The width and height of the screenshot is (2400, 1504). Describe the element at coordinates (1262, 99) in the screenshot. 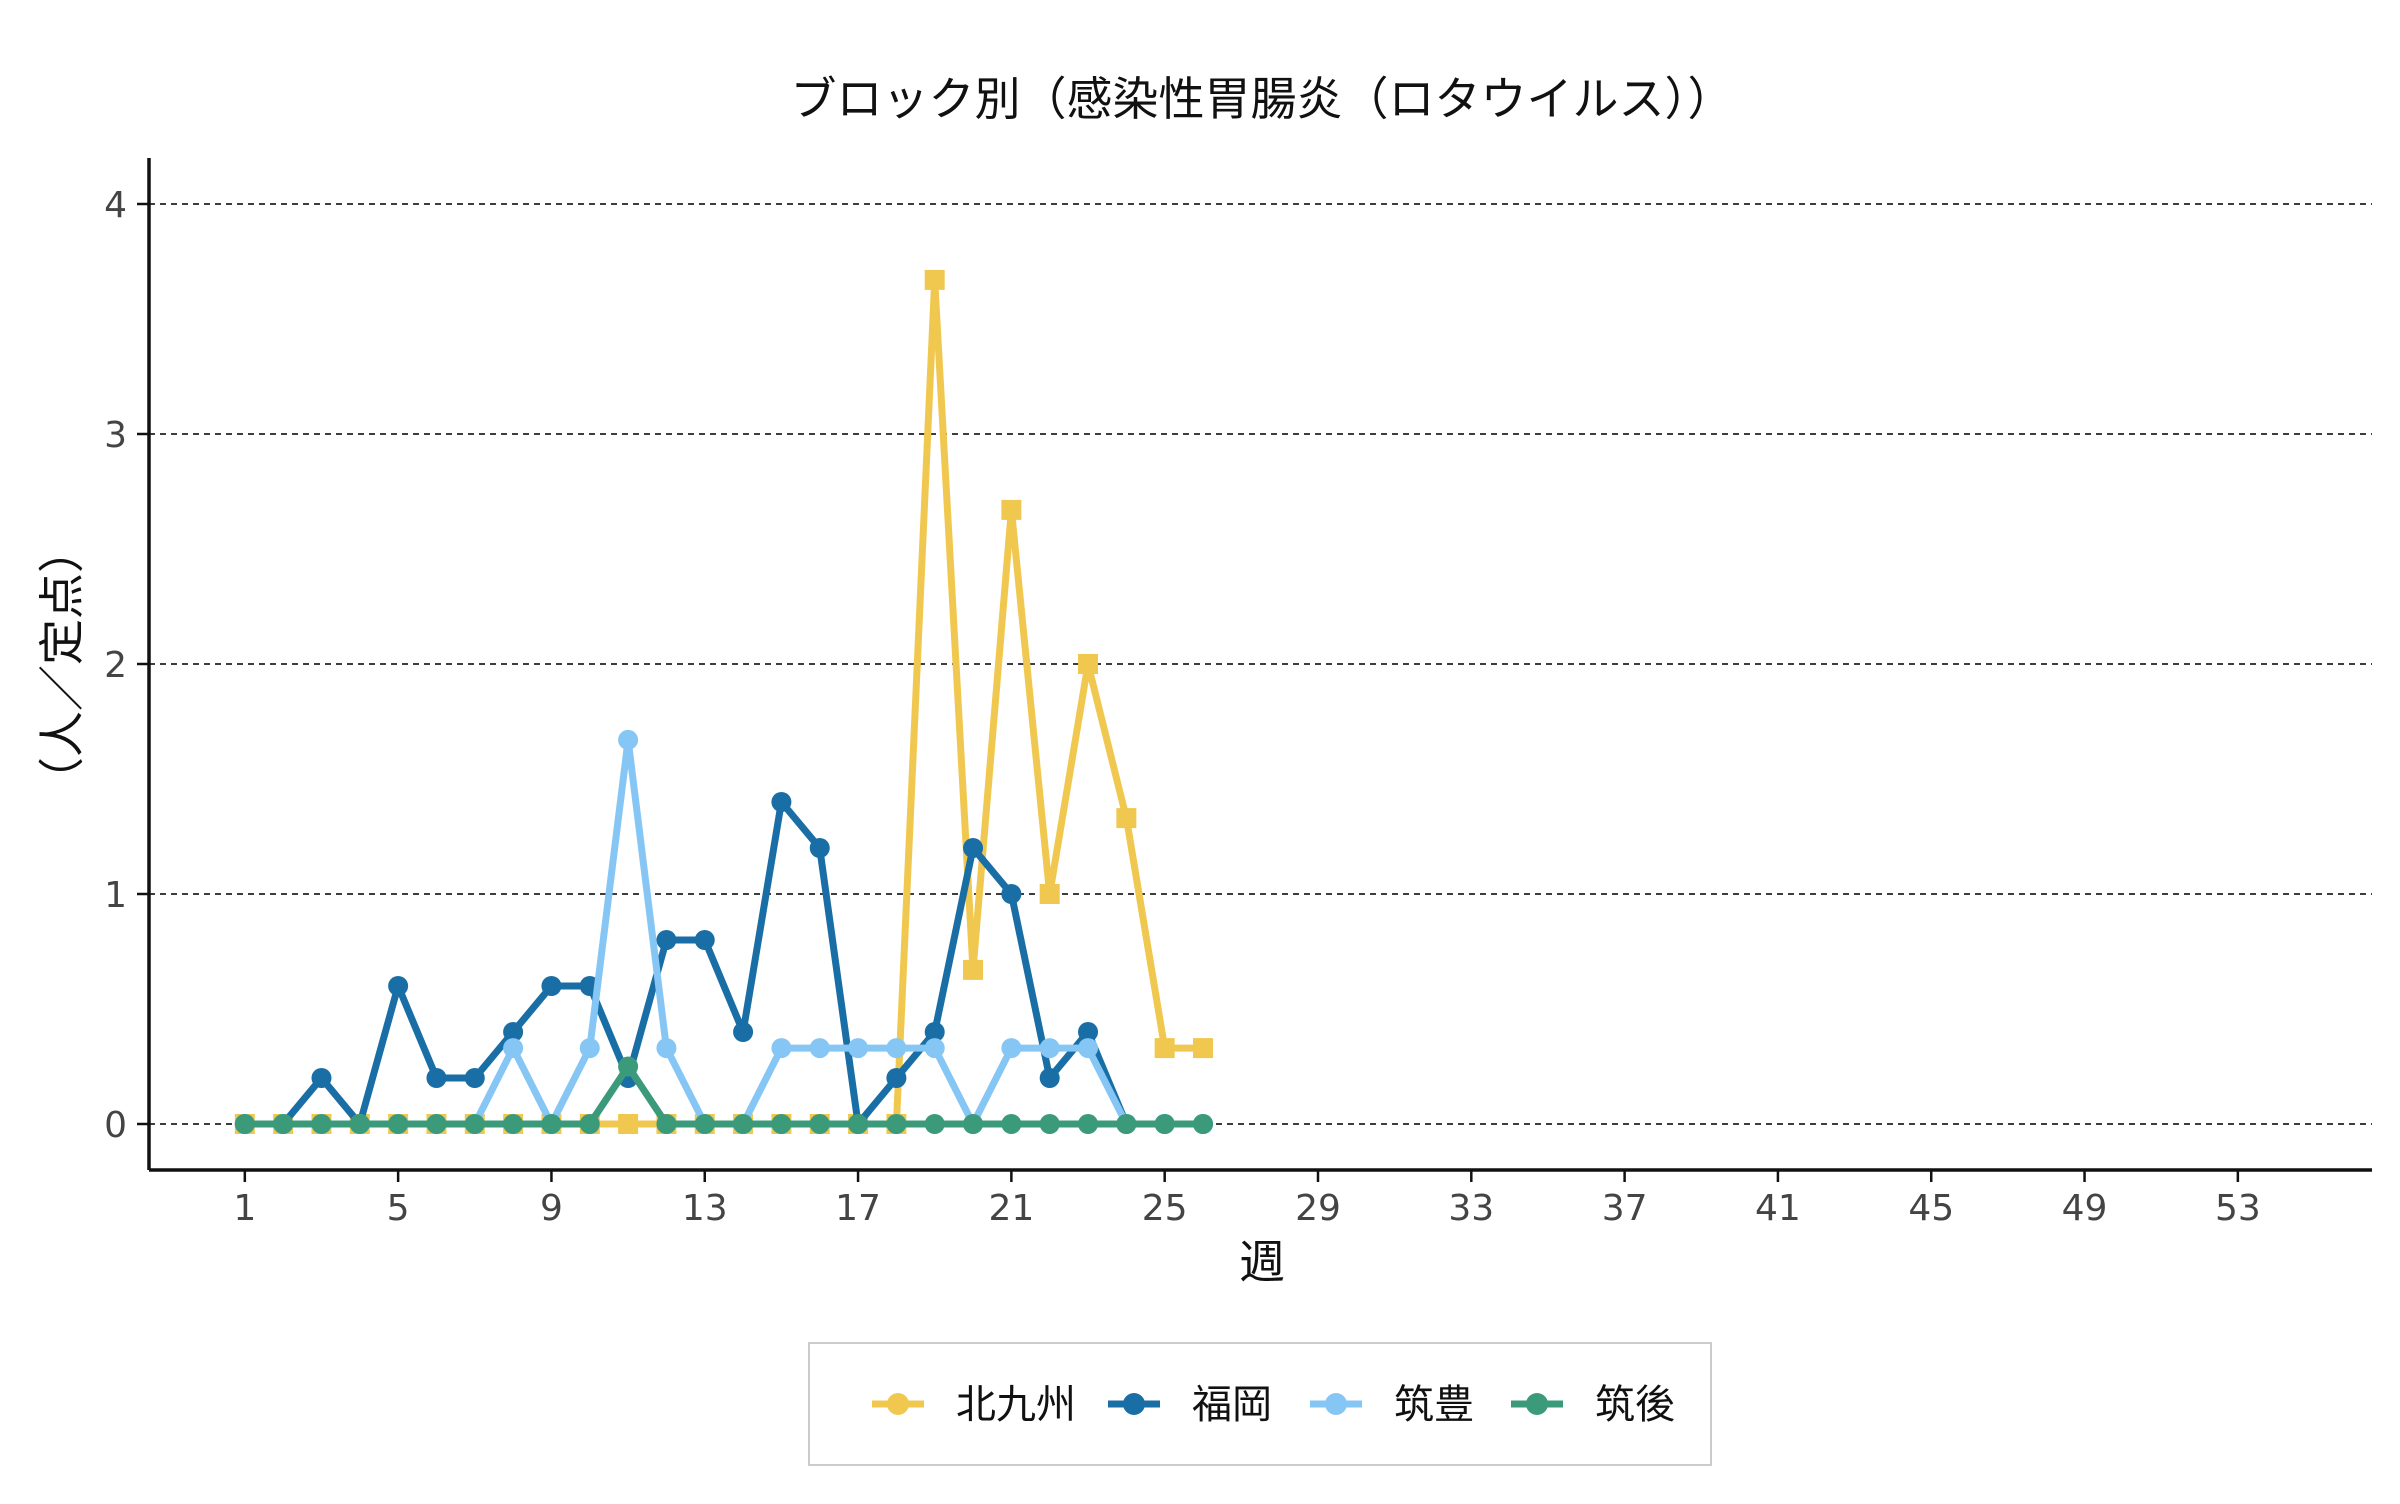

I see `chart-title: ブロック別（感染性胃腸炎（ロタウイルス））` at that location.